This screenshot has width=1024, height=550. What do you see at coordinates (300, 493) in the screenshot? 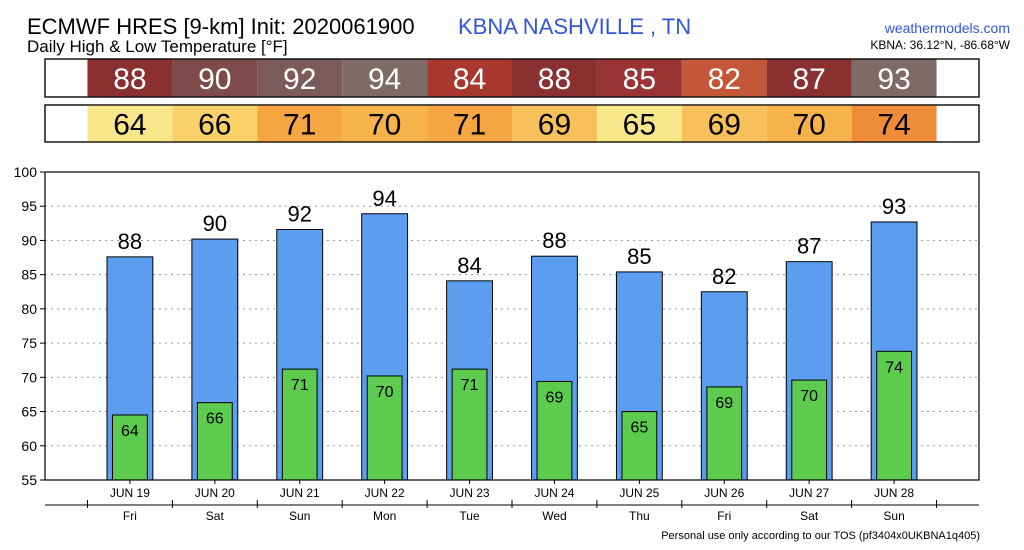
I see `x-tick-label: JUN 21` at bounding box center [300, 493].